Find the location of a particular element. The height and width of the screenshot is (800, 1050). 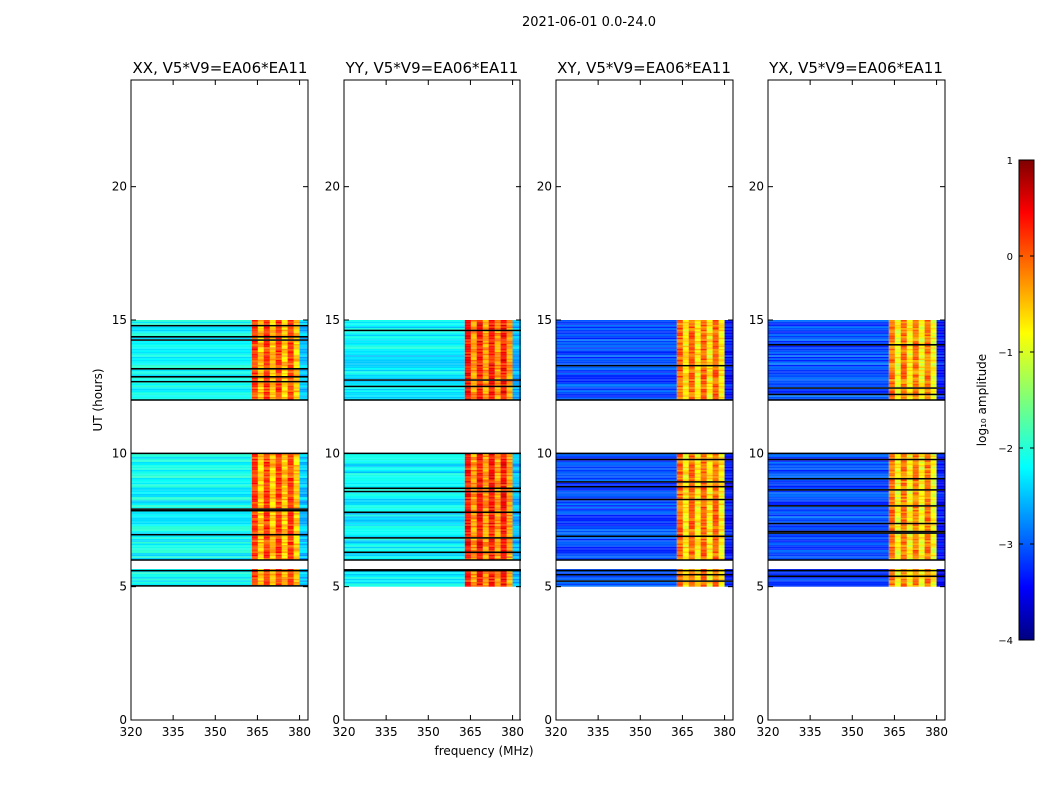

flagged-row is located at coordinates (644, 581).